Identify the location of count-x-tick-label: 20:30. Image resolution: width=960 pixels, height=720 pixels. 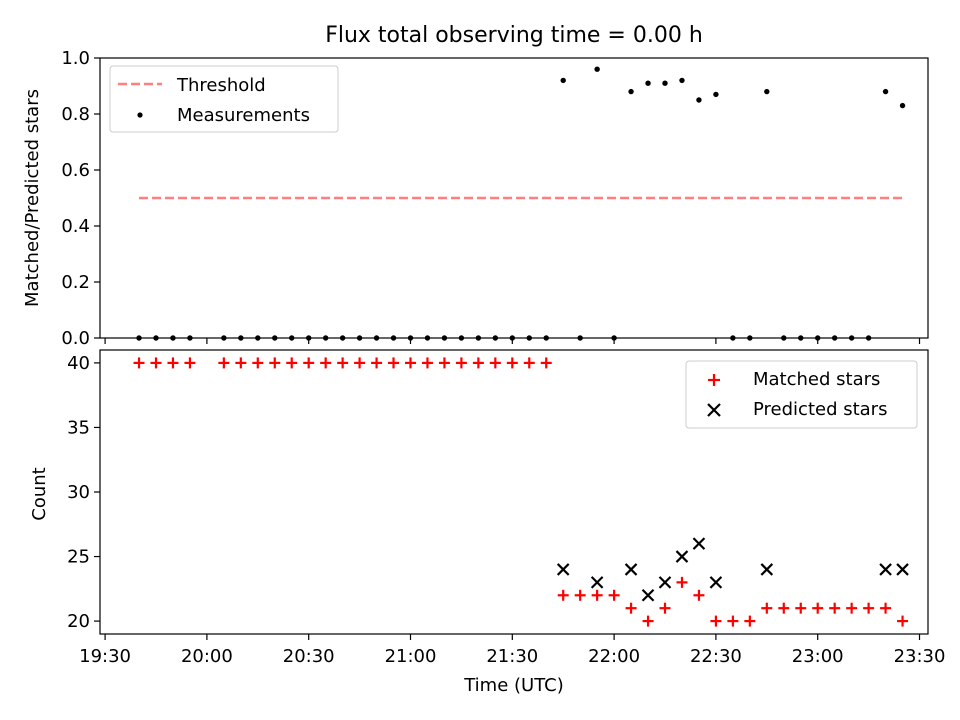
(309, 656).